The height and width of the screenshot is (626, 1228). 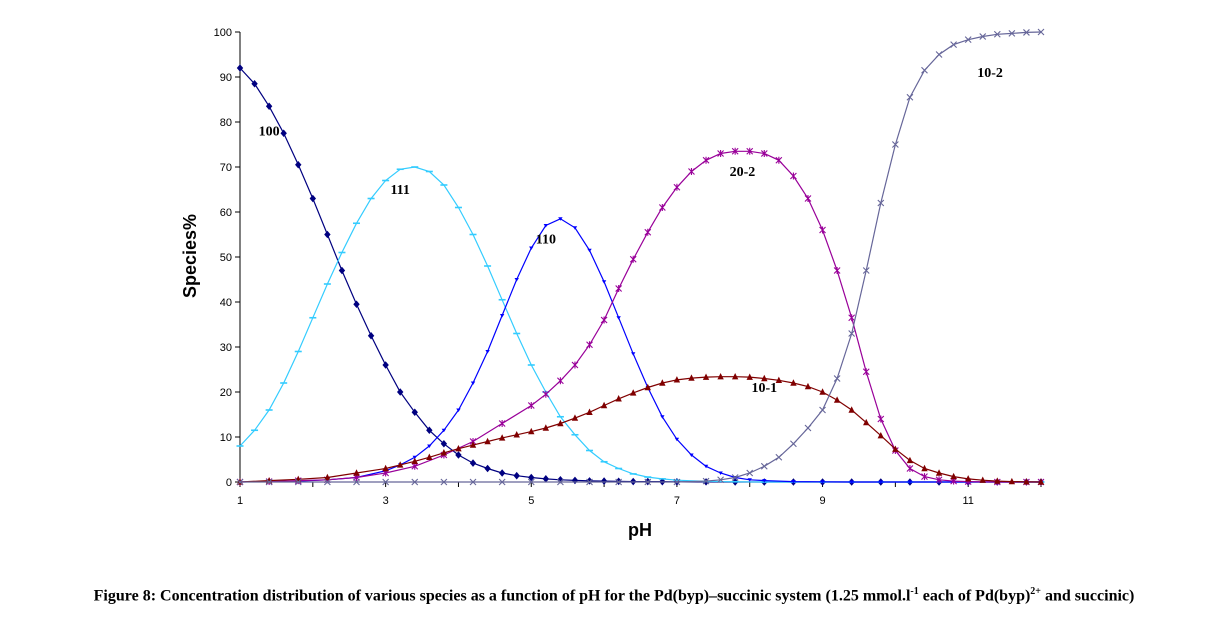 What do you see at coordinates (226, 303) in the screenshot?
I see `y-tick-label: 40` at bounding box center [226, 303].